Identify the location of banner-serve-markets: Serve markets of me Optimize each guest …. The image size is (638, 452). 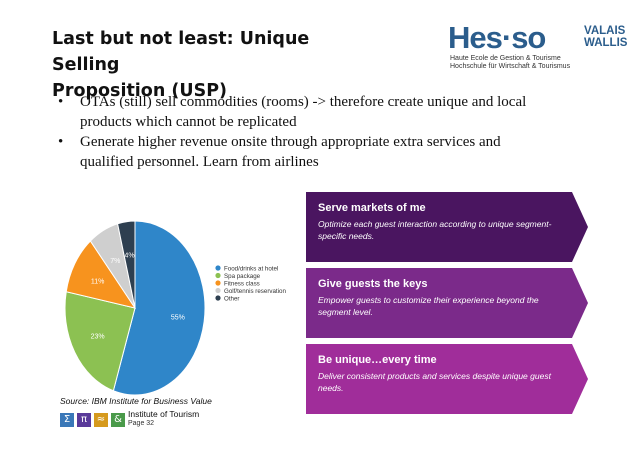
(447, 227).